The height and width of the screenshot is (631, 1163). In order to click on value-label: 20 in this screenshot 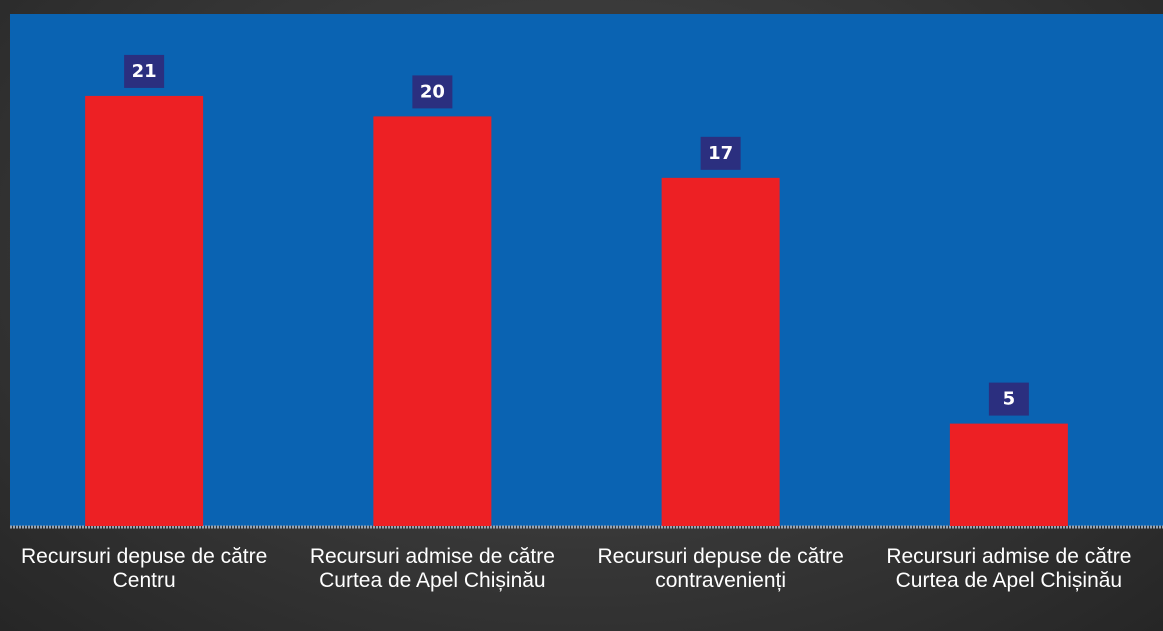, I will do `click(432, 91)`.